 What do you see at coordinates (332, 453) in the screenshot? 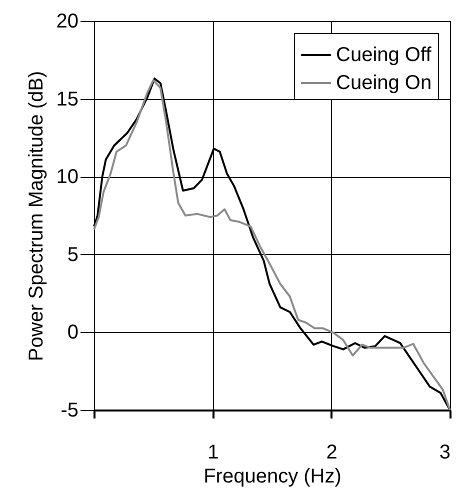
I see `x-tick-label: 2` at bounding box center [332, 453].